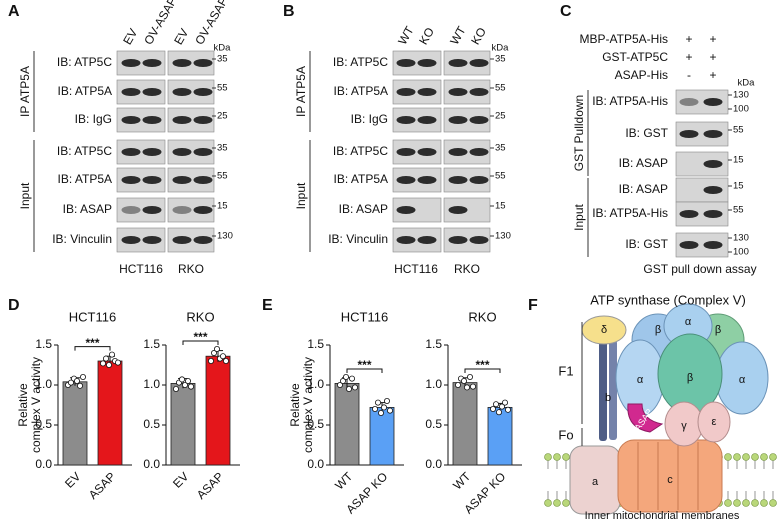 This screenshot has width=780, height=525. What do you see at coordinates (741, 252) in the screenshot?
I see `kda-marker: 100` at bounding box center [741, 252].